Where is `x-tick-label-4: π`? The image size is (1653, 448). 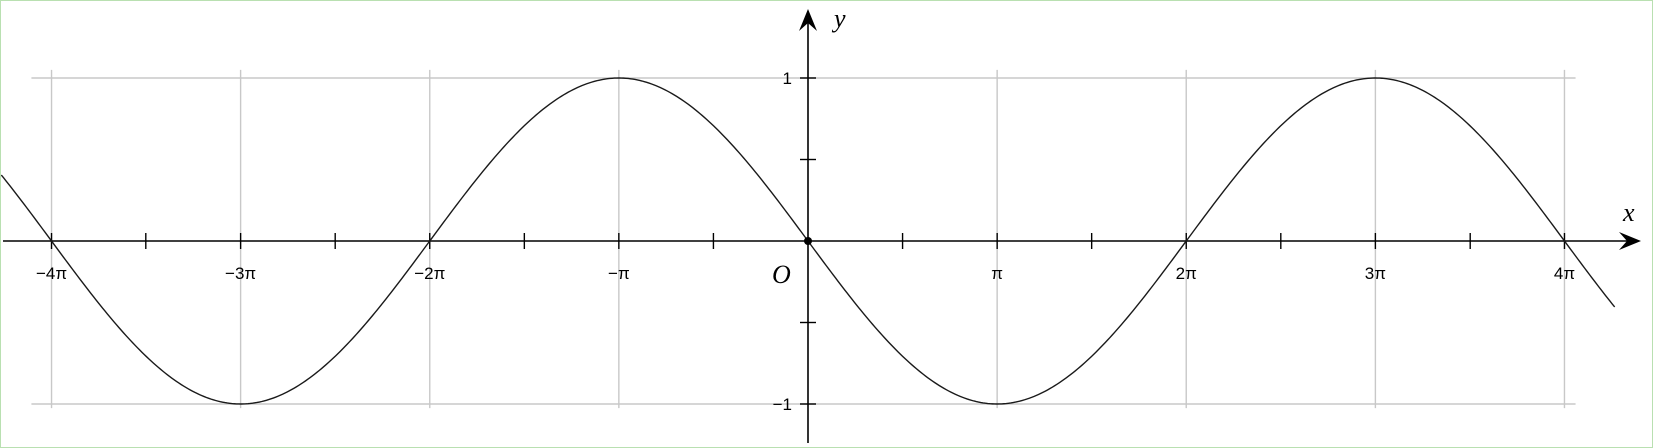 x-tick-label-4: π is located at coordinates (997, 273).